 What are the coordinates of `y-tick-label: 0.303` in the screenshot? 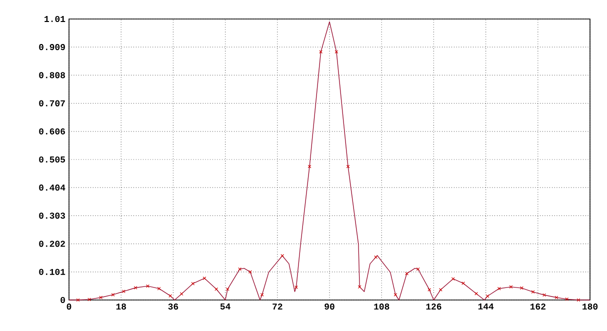 It's located at (52, 215).